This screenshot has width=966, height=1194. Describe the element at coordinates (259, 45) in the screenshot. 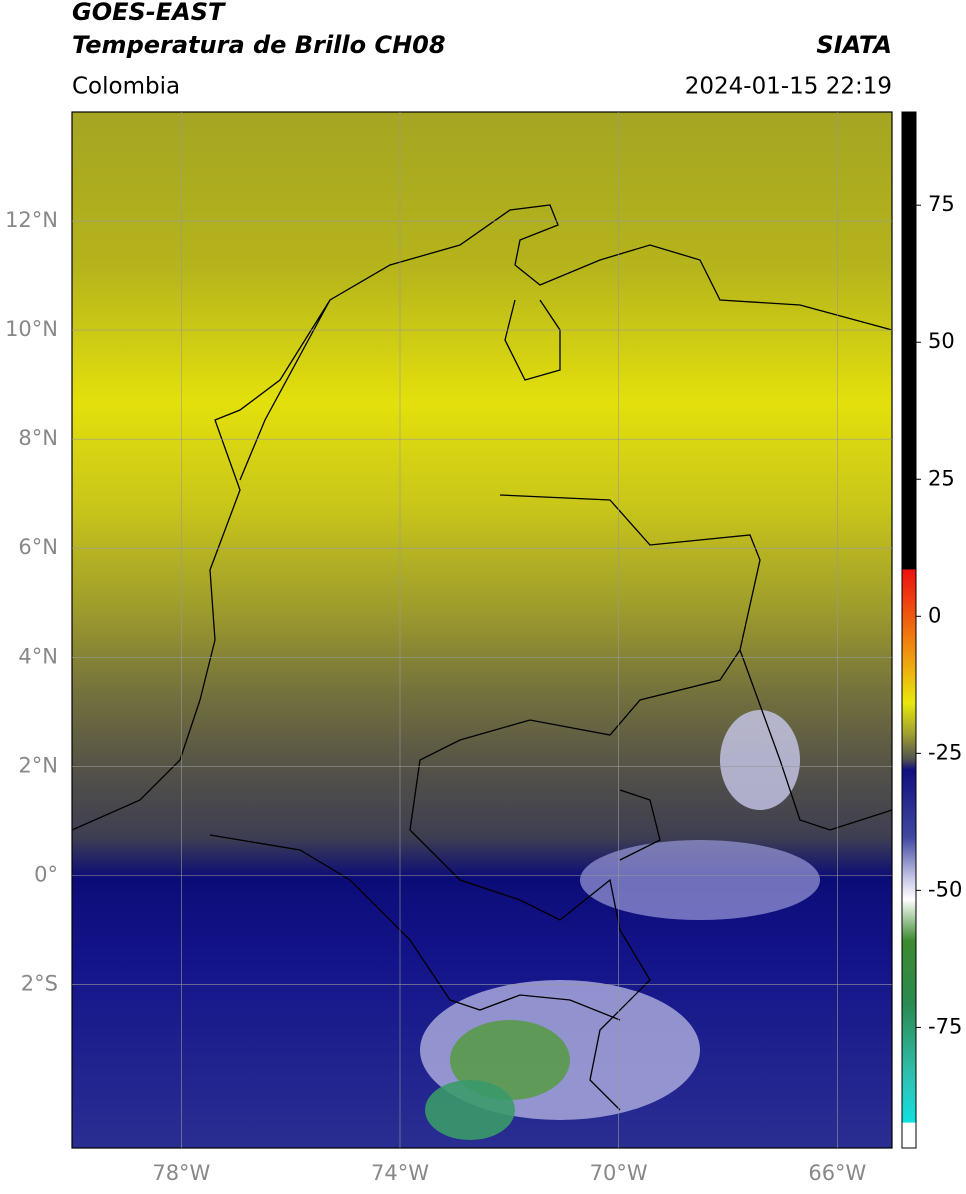

I see `subtitle: Temperatura de Brillo CH08` at that location.